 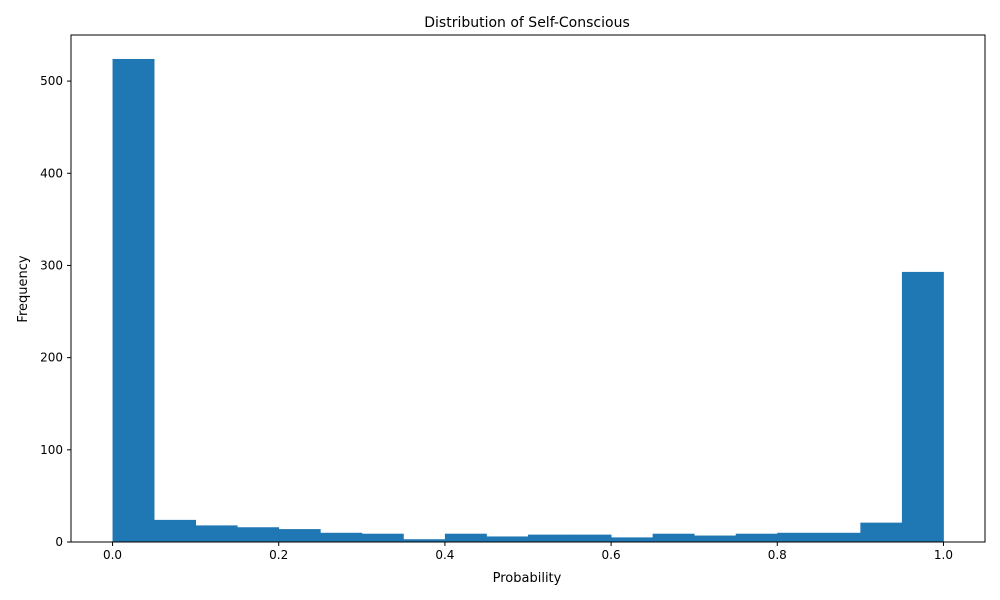 I want to click on chart-title: Distribution of Self-Conscious, so click(x=527, y=23).